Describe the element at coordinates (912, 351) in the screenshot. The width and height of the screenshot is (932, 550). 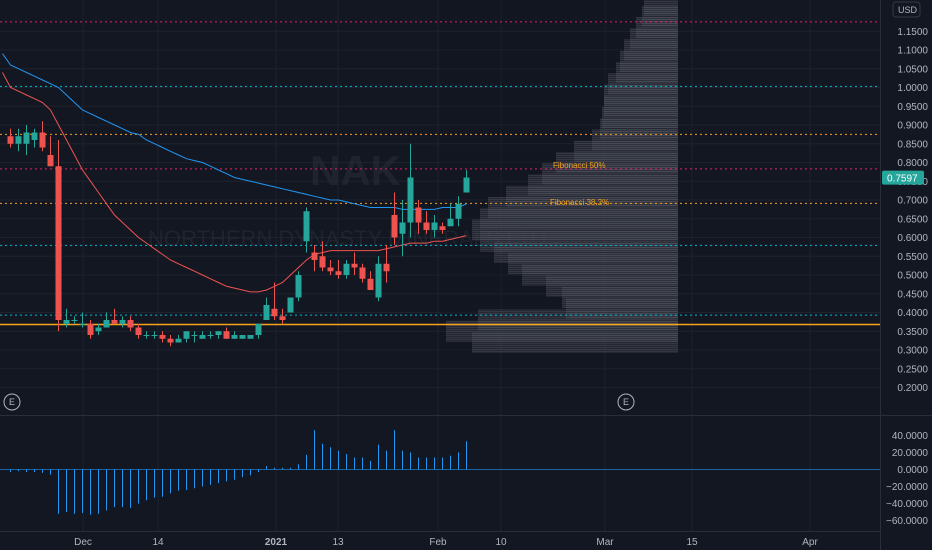
I see `price-tick-label: 0.3000` at that location.